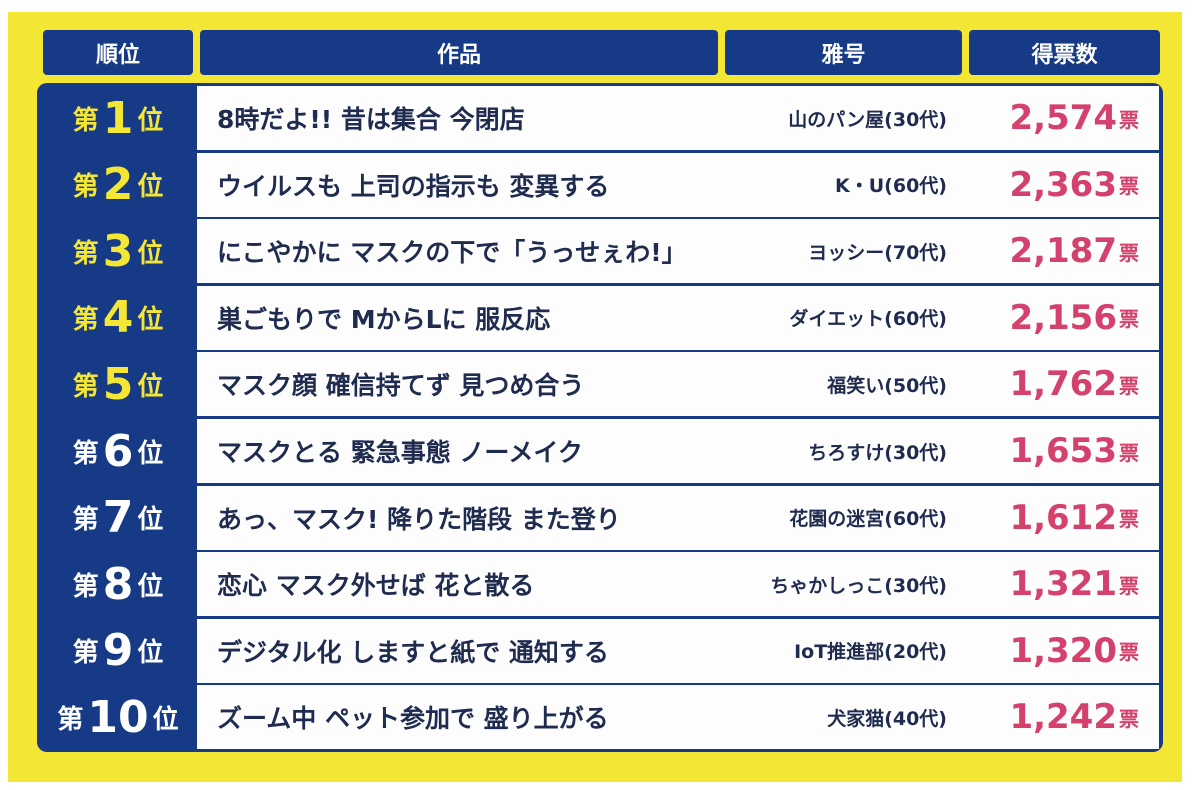  I want to click on rank-label: 第 3 位, so click(118, 251).